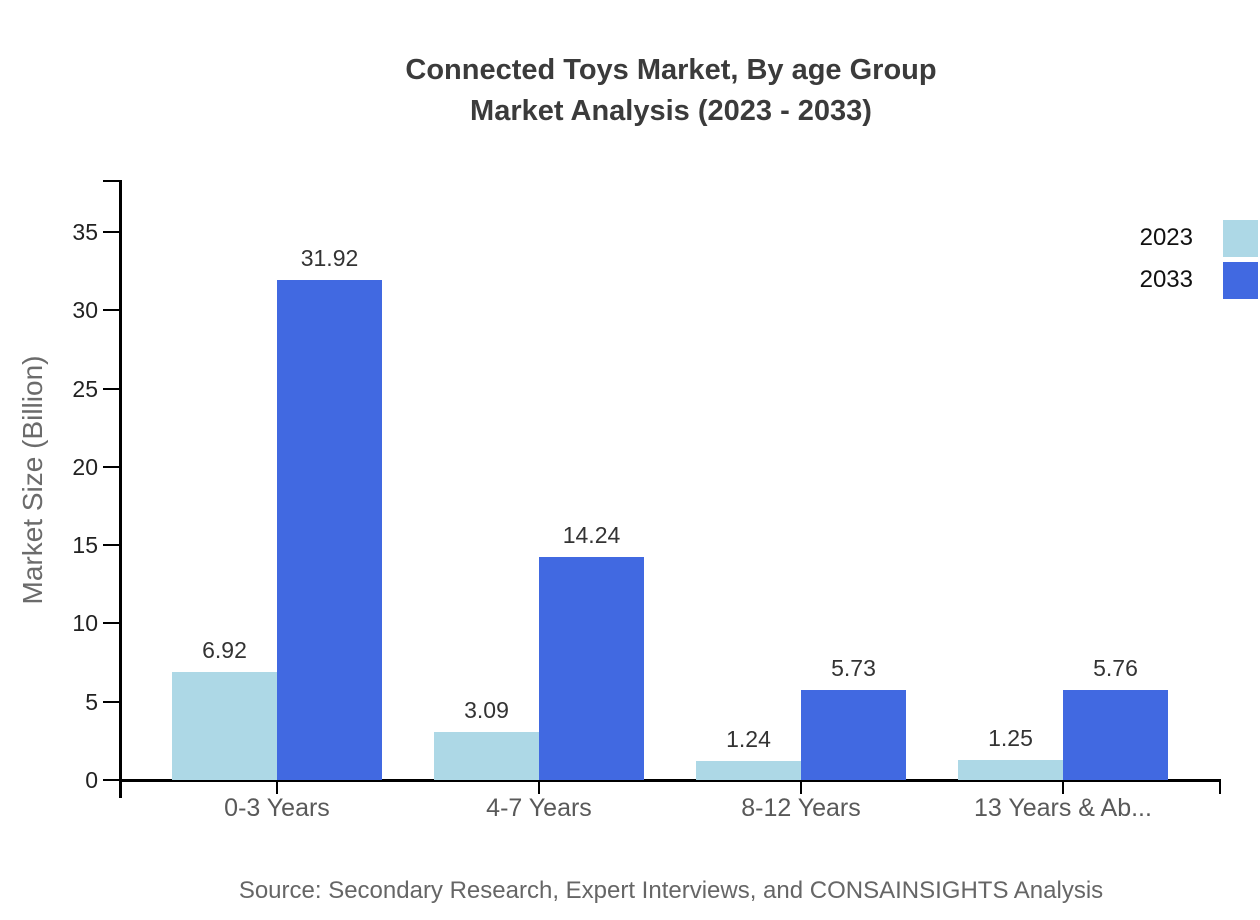  Describe the element at coordinates (1166, 237) in the screenshot. I see `legend-label: 2023` at that location.